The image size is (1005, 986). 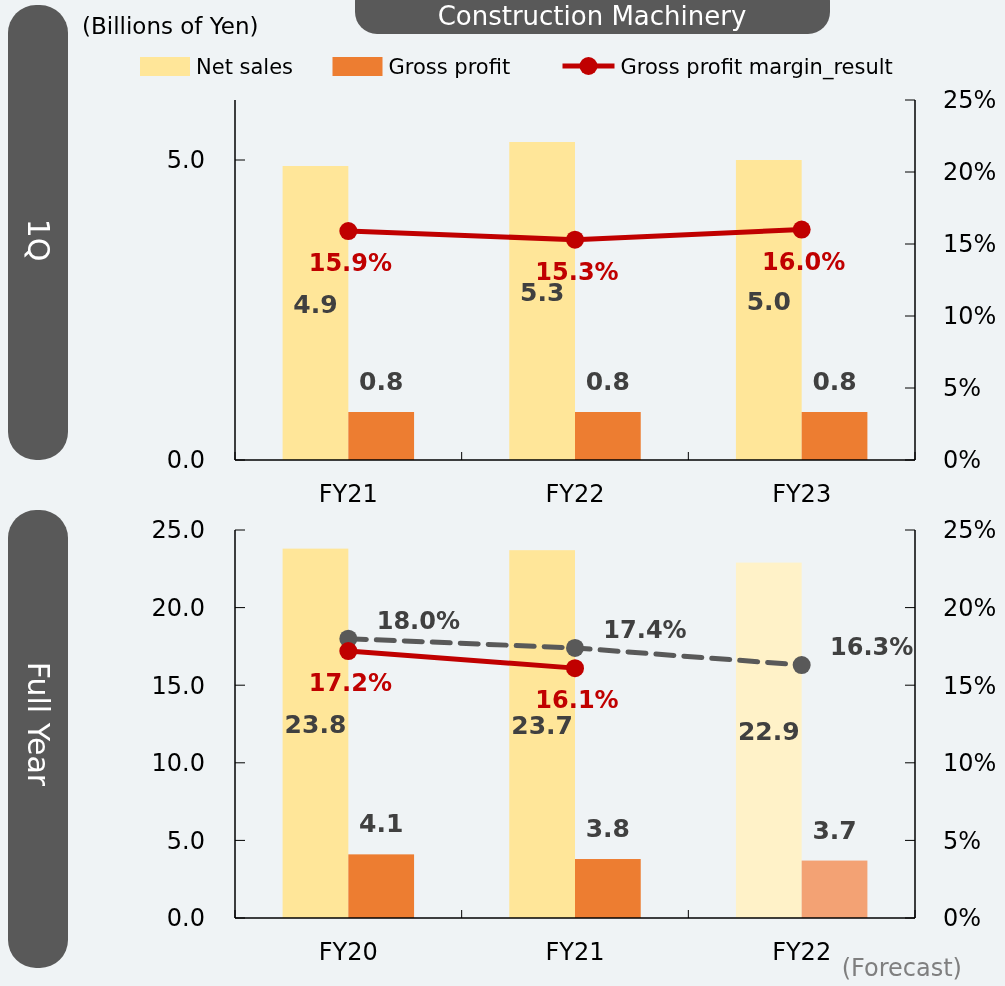 What do you see at coordinates (449, 67) in the screenshot?
I see `legend-label: Gross profit` at bounding box center [449, 67].